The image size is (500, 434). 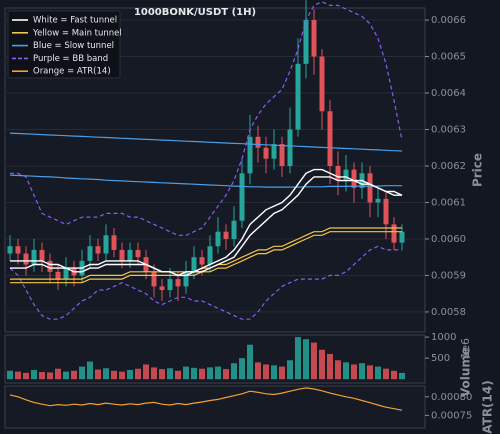 I want to click on y-axis-label: Volume, so click(x=466, y=372).